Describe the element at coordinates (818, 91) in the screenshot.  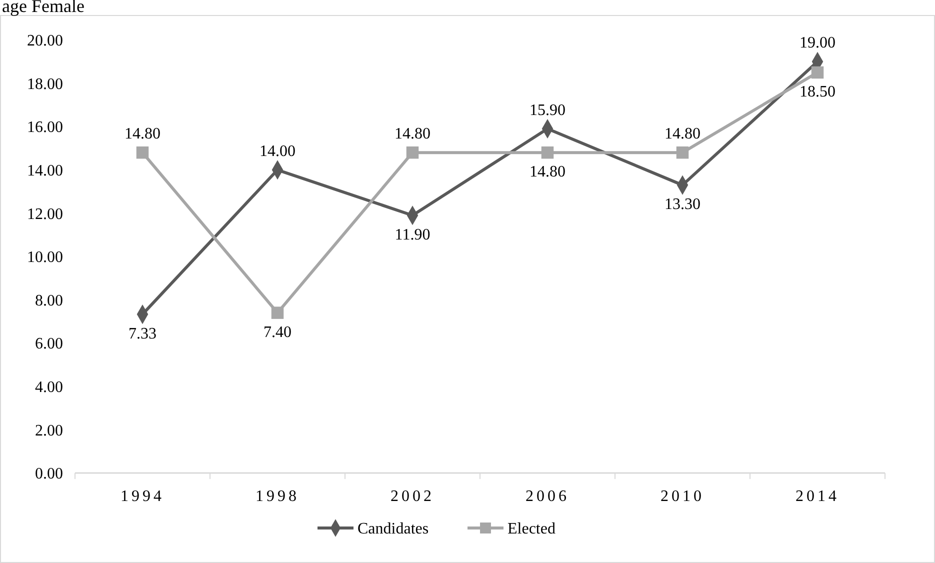
I see `data-label: 18.50` at that location.